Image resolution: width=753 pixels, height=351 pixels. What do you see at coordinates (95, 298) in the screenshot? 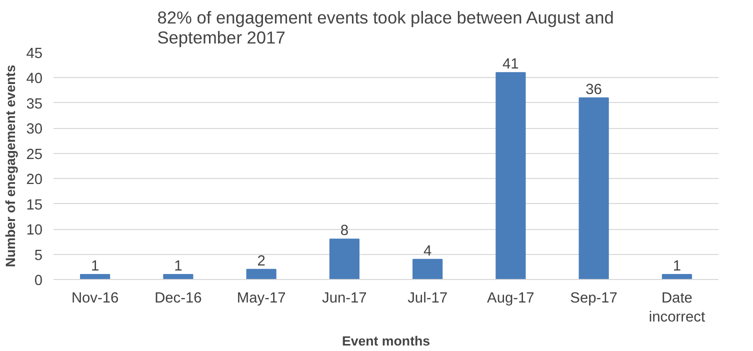
I see `x-tick-label: Nov-16` at bounding box center [95, 298].